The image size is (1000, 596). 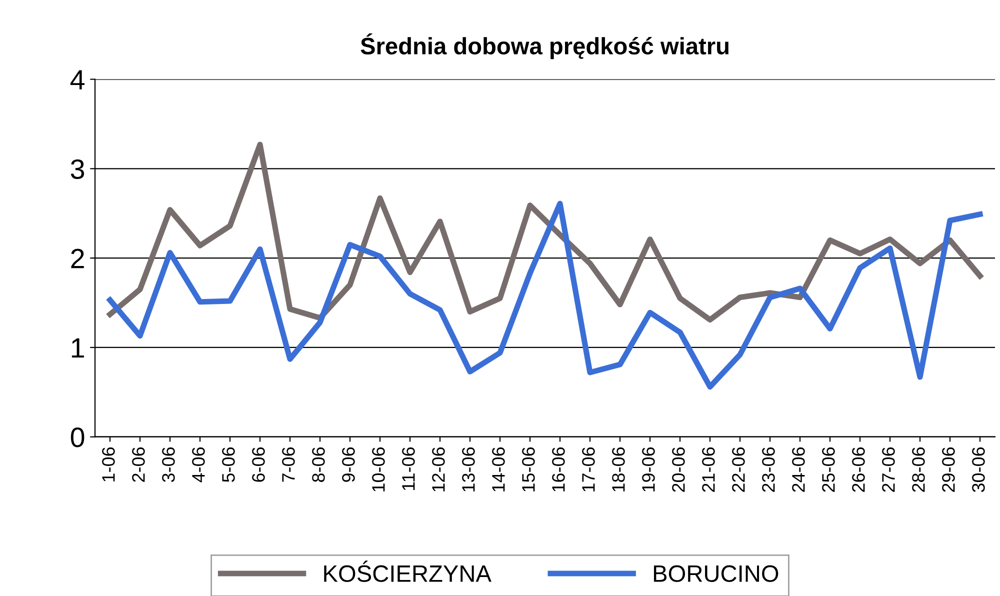 What do you see at coordinates (498, 469) in the screenshot?
I see `x-tick-label: 14-06` at bounding box center [498, 469].